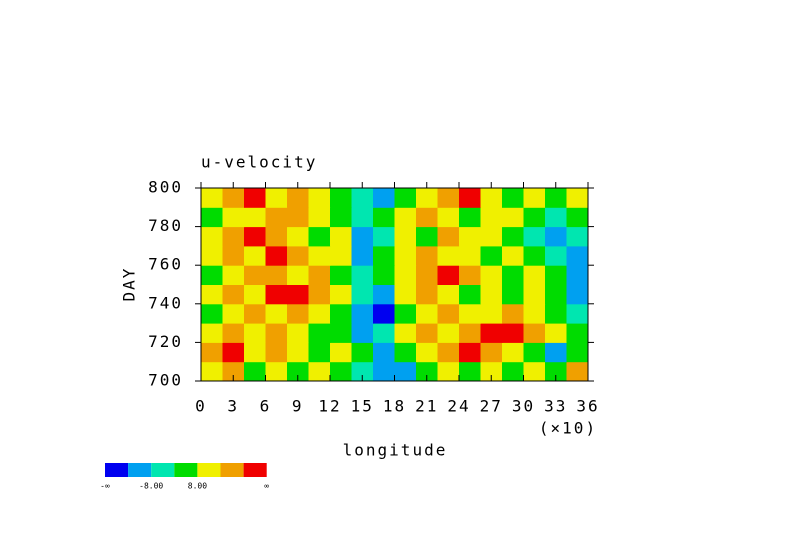  I want to click on x-tick-label: 27, so click(491, 406).